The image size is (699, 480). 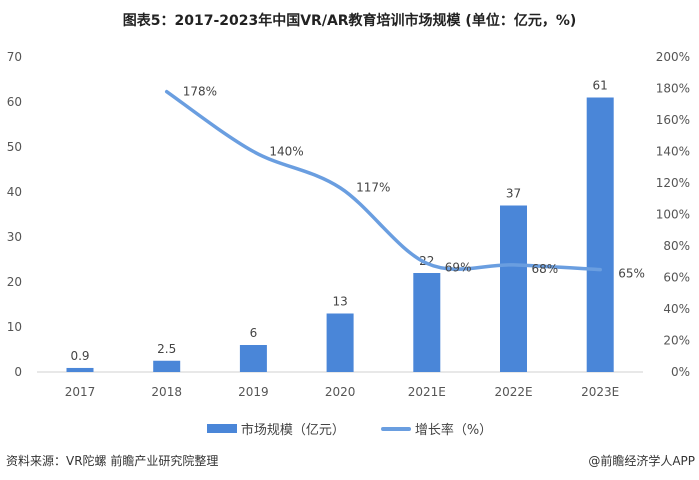 What do you see at coordinates (513, 194) in the screenshot?
I see `bar-data-label: 37` at bounding box center [513, 194].